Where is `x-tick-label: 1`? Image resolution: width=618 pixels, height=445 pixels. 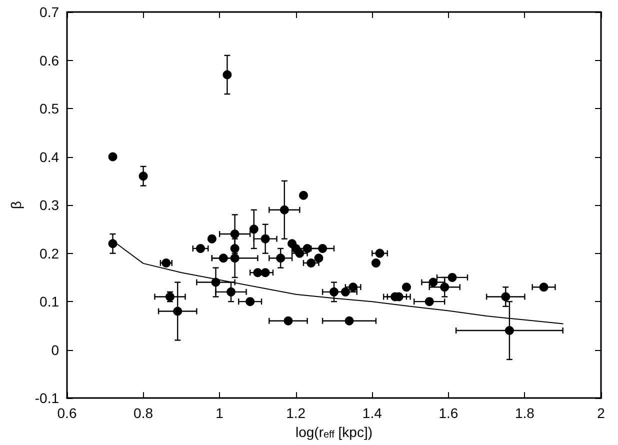
x-tick-label: 1 is located at coordinates (220, 413).